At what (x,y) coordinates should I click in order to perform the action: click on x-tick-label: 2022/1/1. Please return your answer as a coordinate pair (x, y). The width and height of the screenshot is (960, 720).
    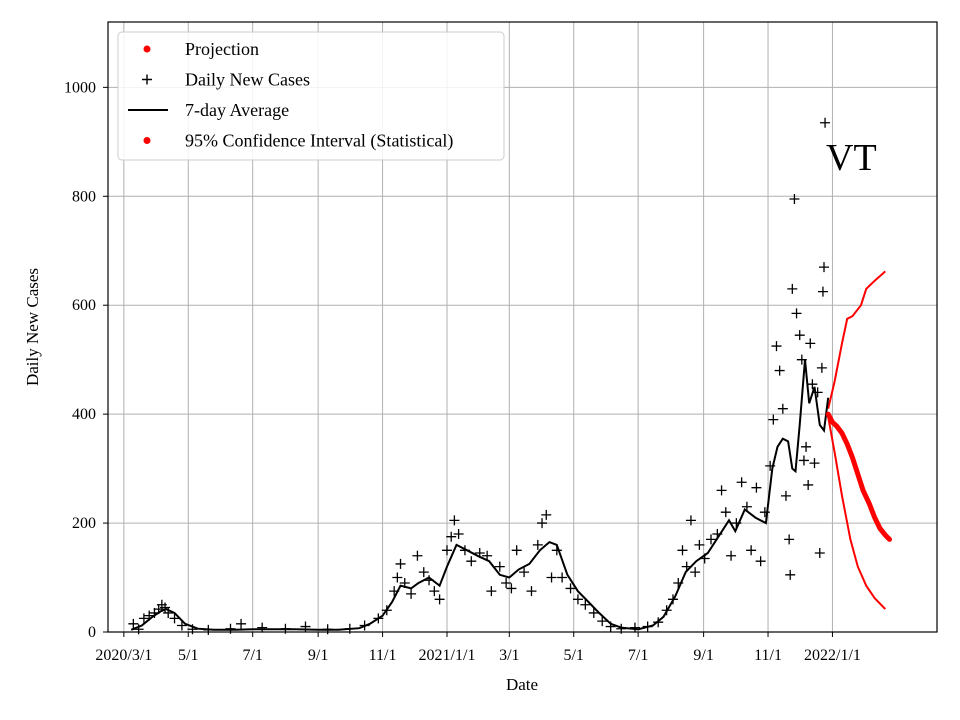
    Looking at the image, I should click on (832, 655).